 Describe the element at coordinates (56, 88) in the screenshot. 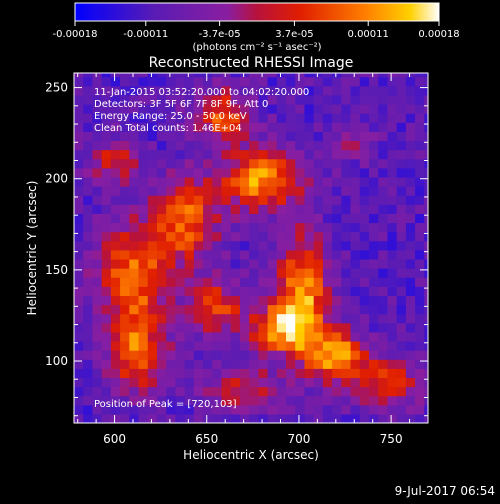

I see `y-tick-label: 250` at that location.